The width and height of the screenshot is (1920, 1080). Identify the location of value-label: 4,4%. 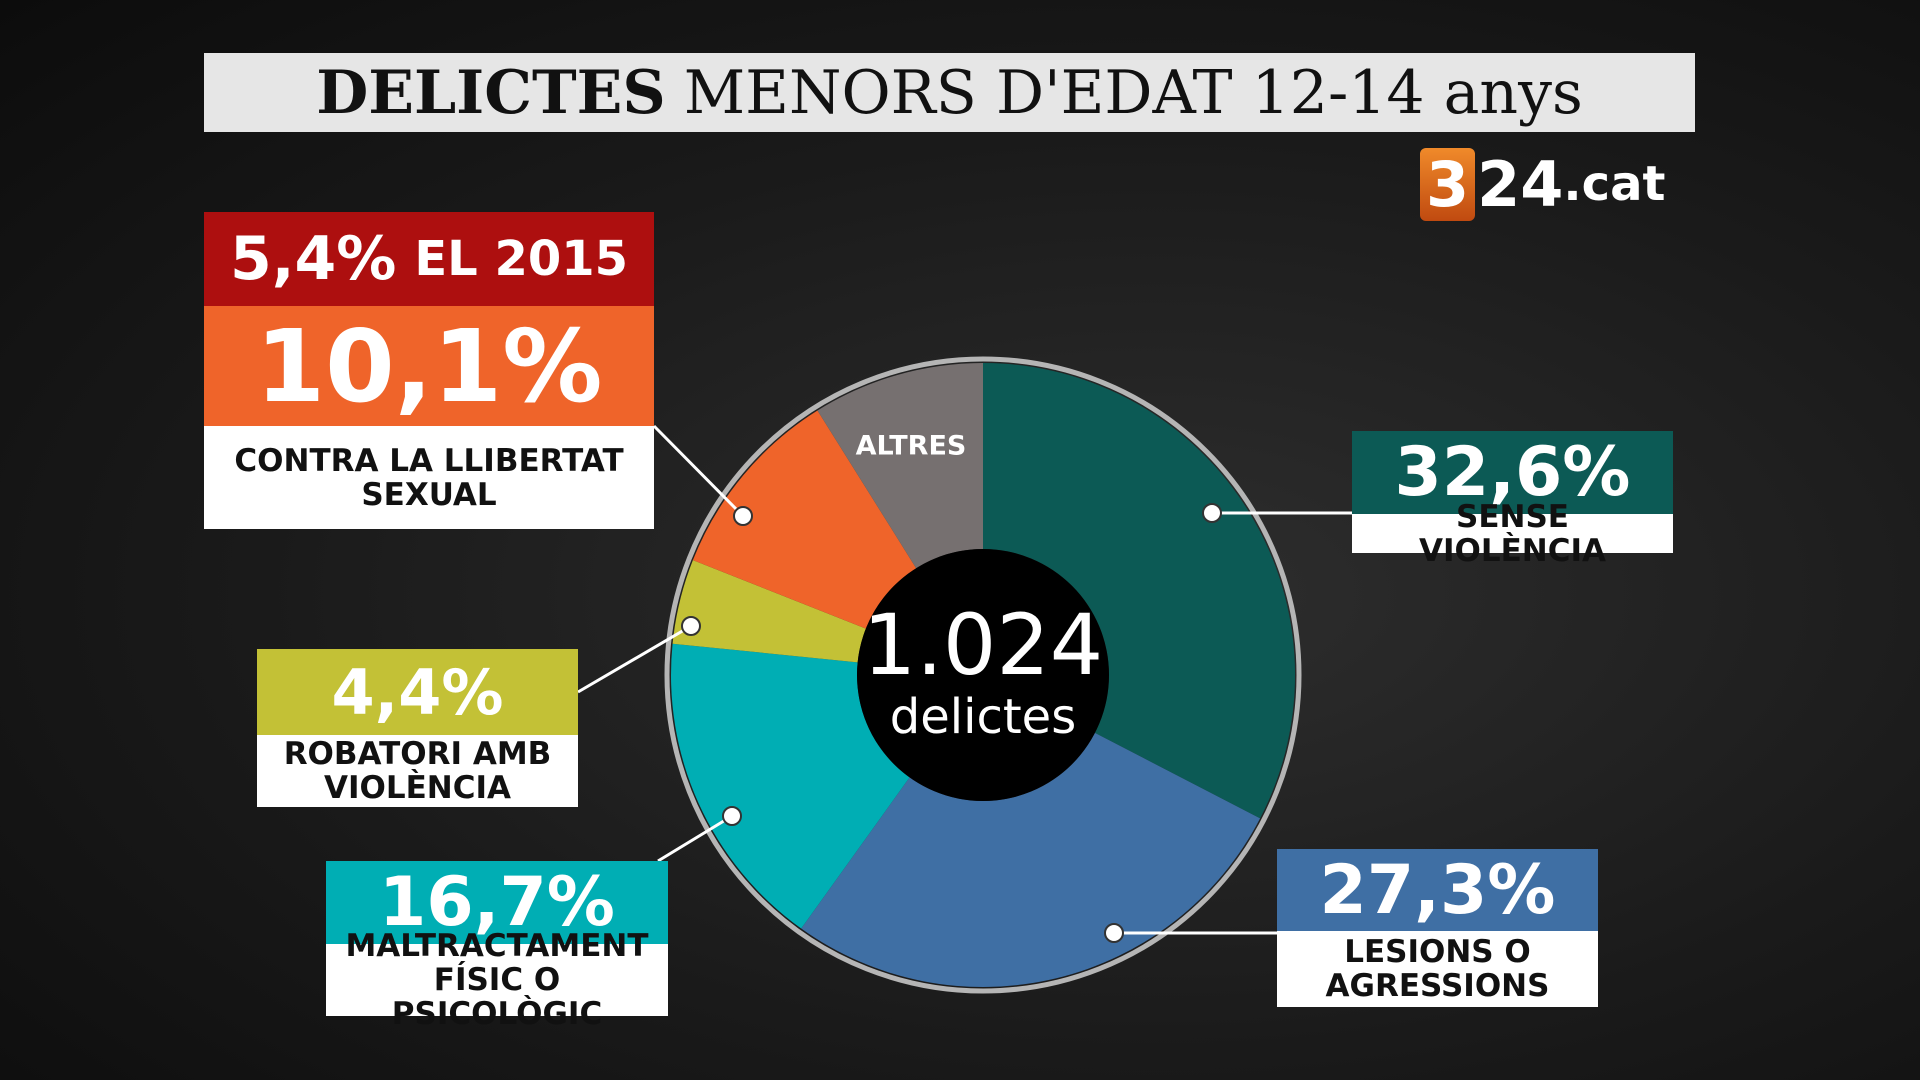
(417, 692).